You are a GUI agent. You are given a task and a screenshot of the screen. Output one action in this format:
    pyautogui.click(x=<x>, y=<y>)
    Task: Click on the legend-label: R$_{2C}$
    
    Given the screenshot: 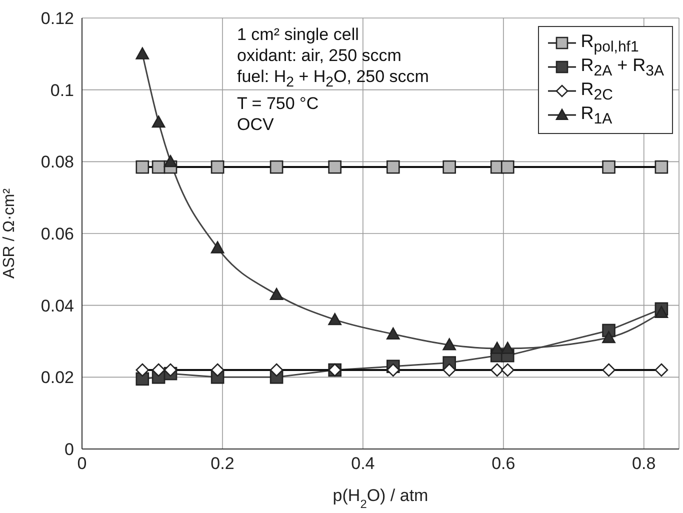 What is the action you would take?
    pyautogui.click(x=596, y=91)
    